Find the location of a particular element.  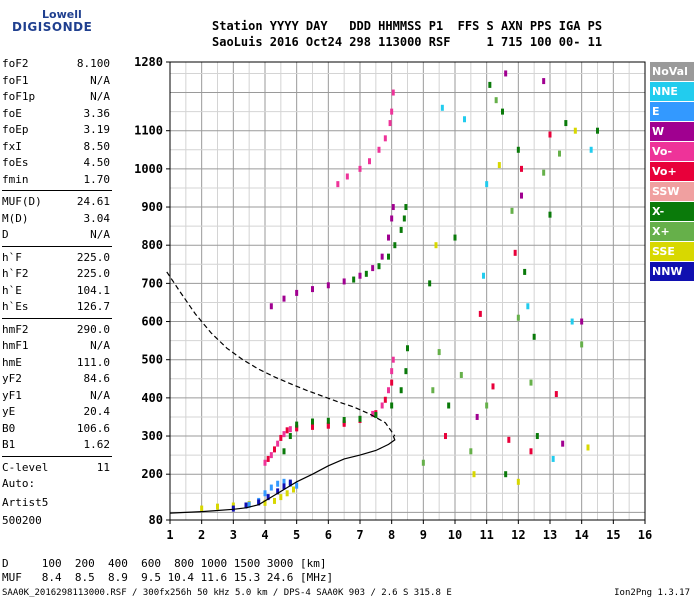

param-value: 106.6 is located at coordinates (93, 428).